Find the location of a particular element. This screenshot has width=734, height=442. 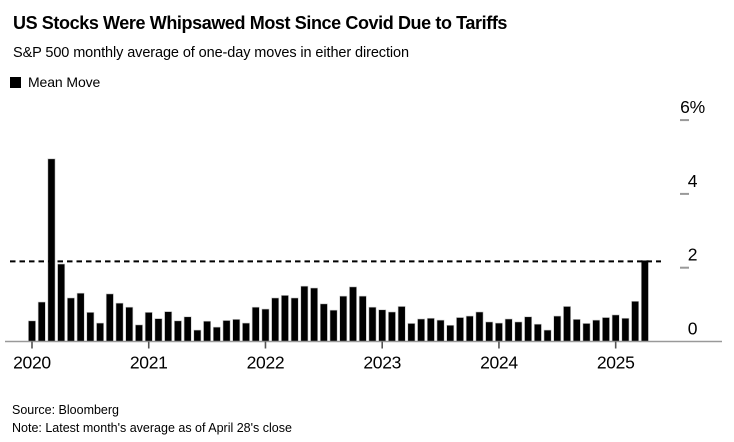

x-tick-label: 2023 is located at coordinates (382, 363).